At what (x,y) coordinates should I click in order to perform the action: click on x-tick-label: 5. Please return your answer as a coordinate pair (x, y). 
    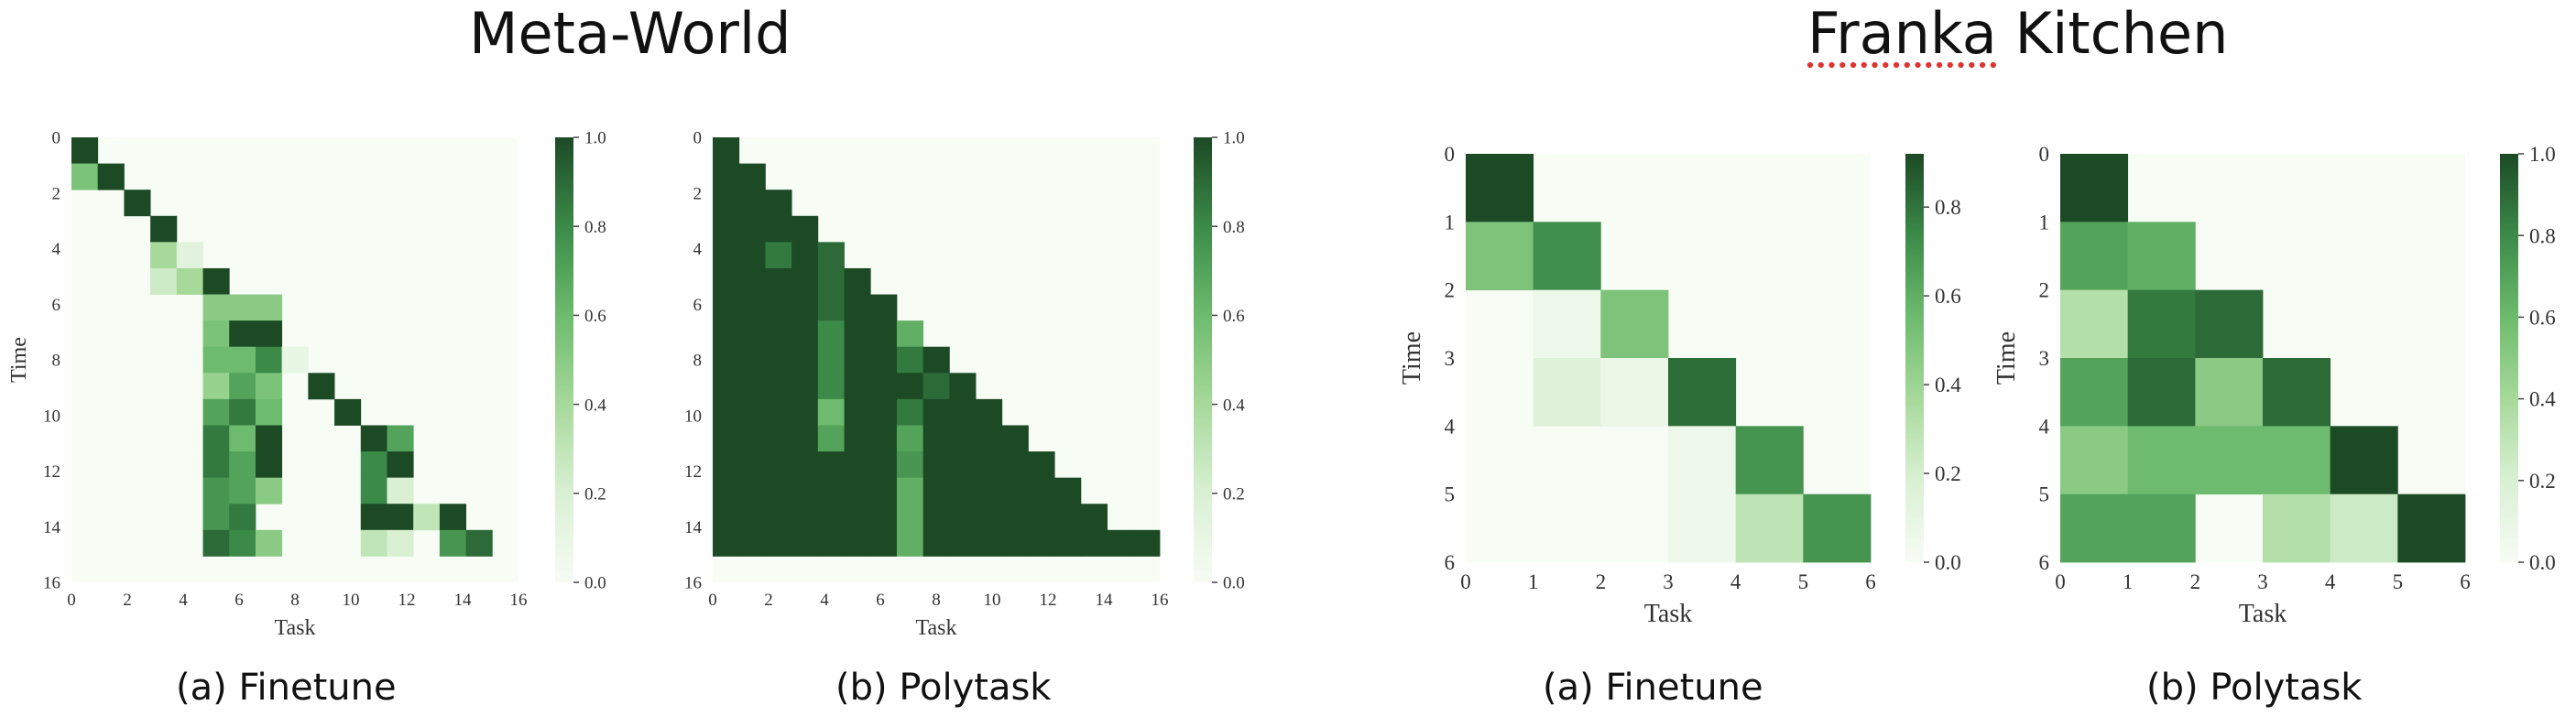
    Looking at the image, I should click on (1804, 581).